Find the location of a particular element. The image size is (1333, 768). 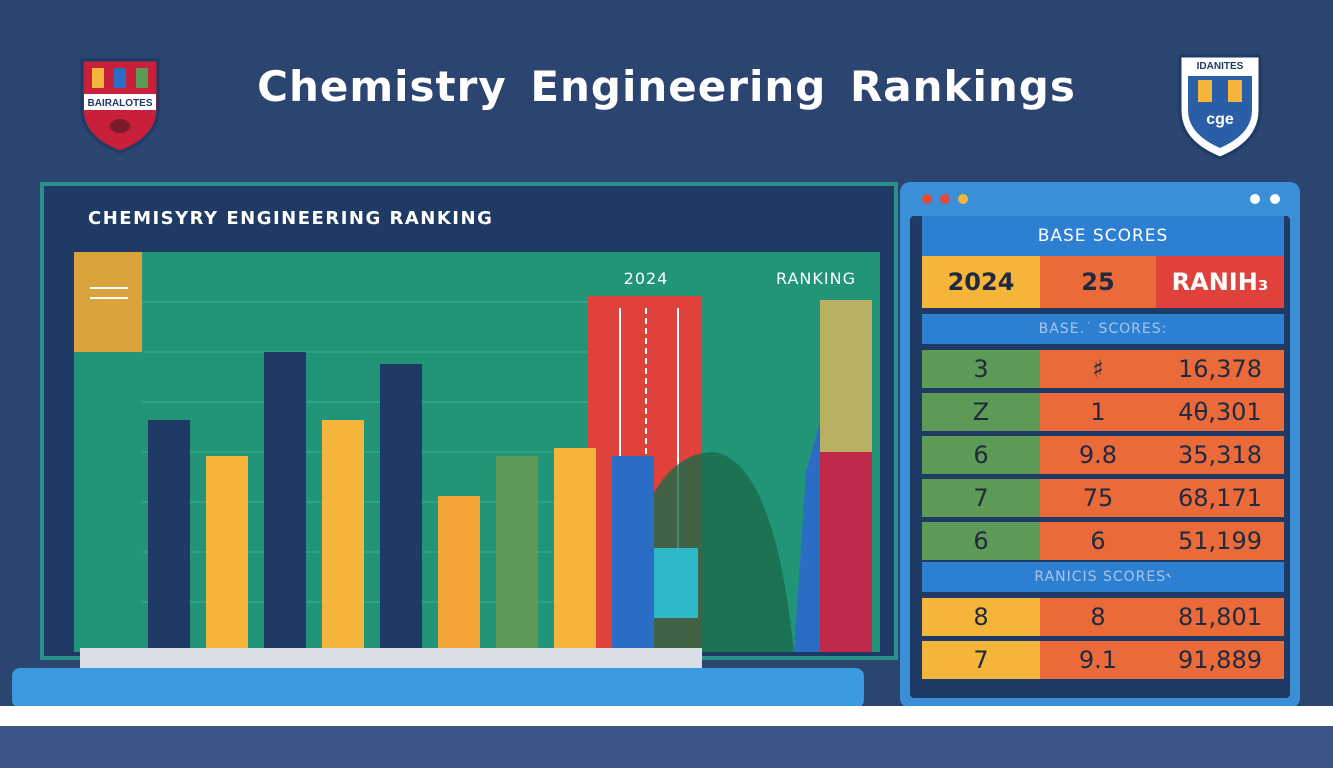

base-score-cell: 35,318 is located at coordinates (1220, 455).